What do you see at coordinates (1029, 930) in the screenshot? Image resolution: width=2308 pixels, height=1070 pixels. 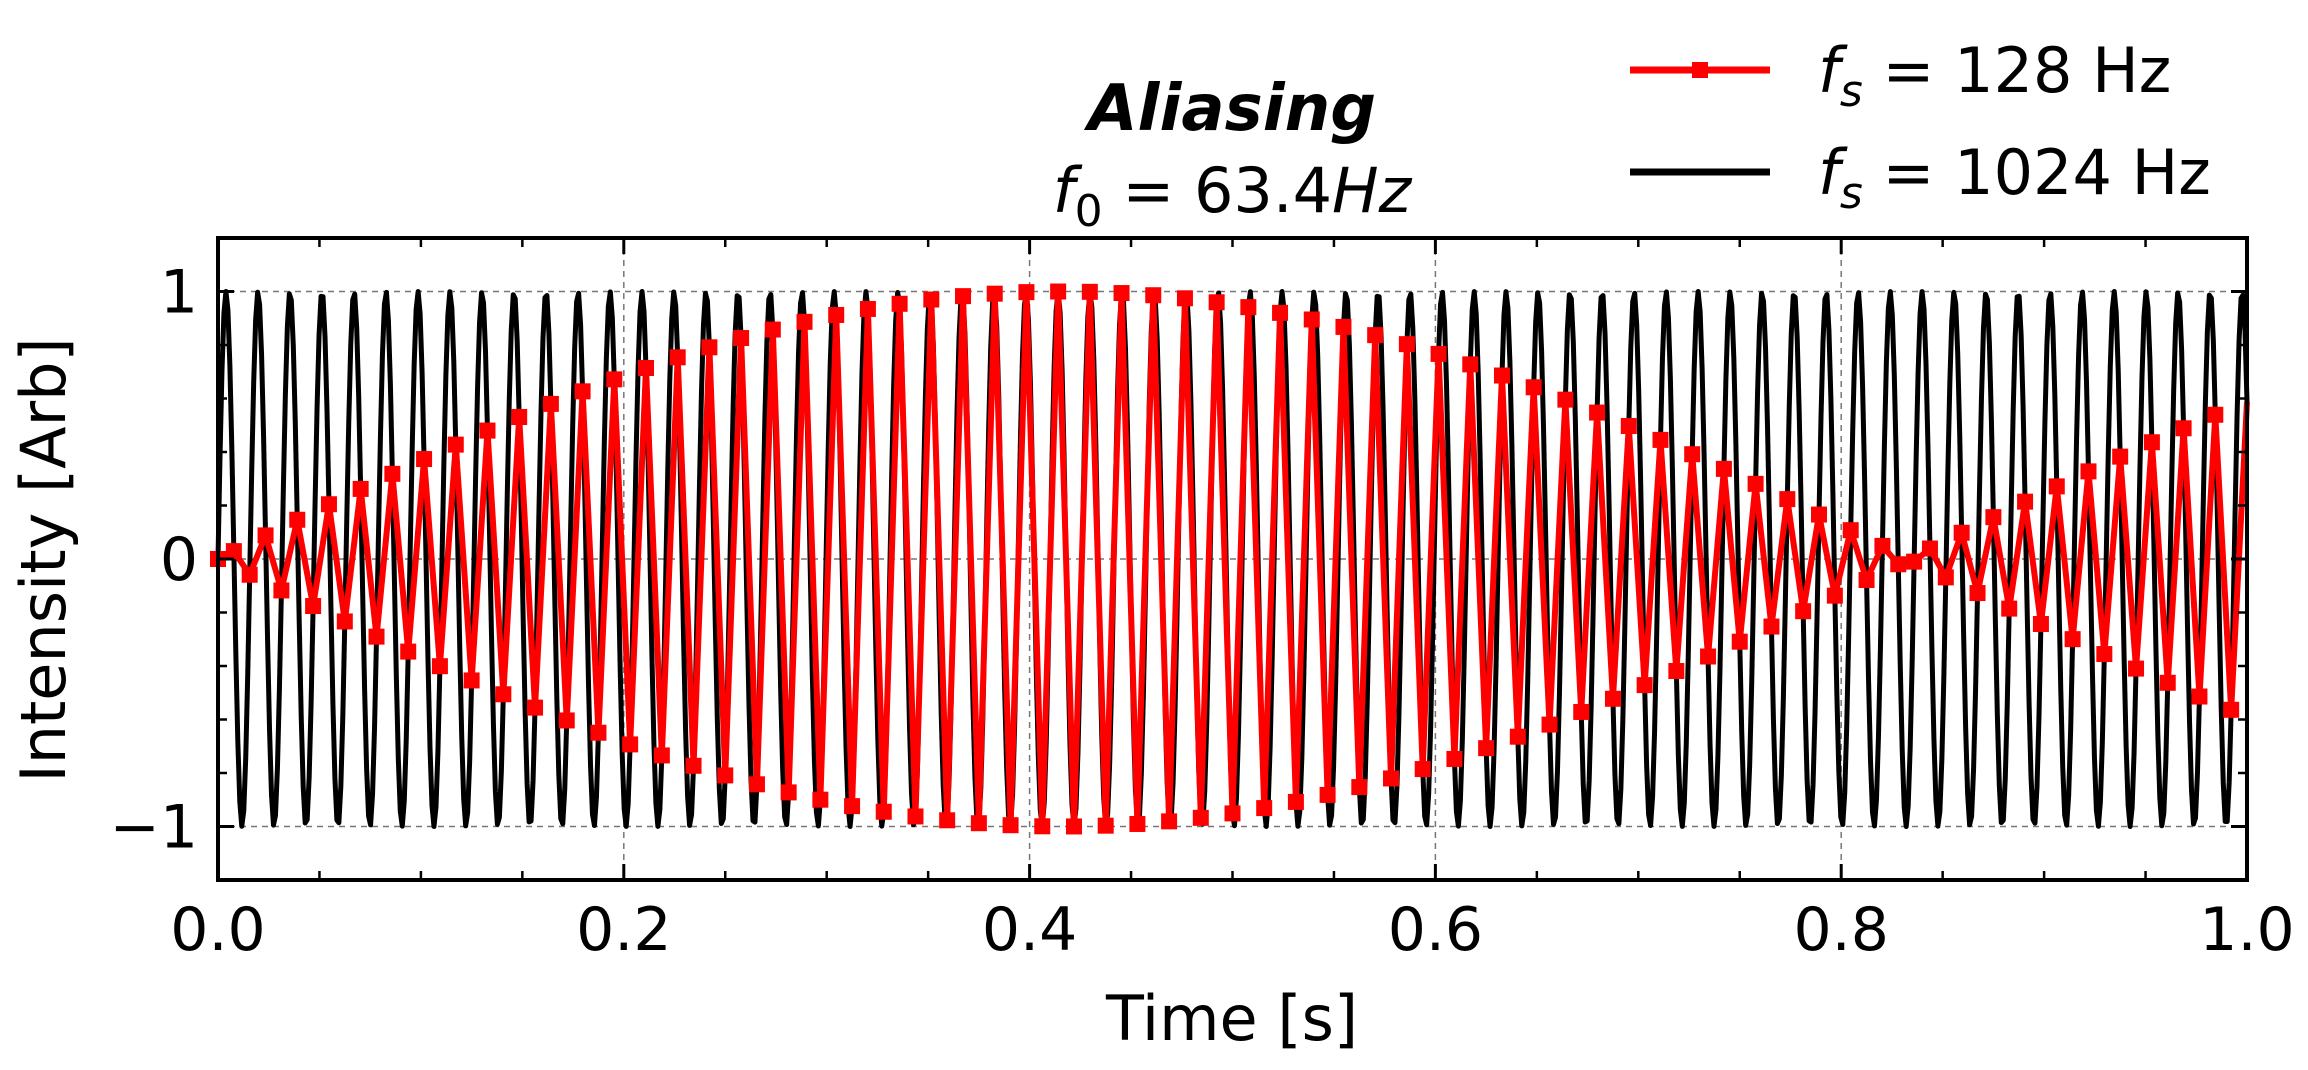 I see `x-tick-label: 0.4` at bounding box center [1029, 930].